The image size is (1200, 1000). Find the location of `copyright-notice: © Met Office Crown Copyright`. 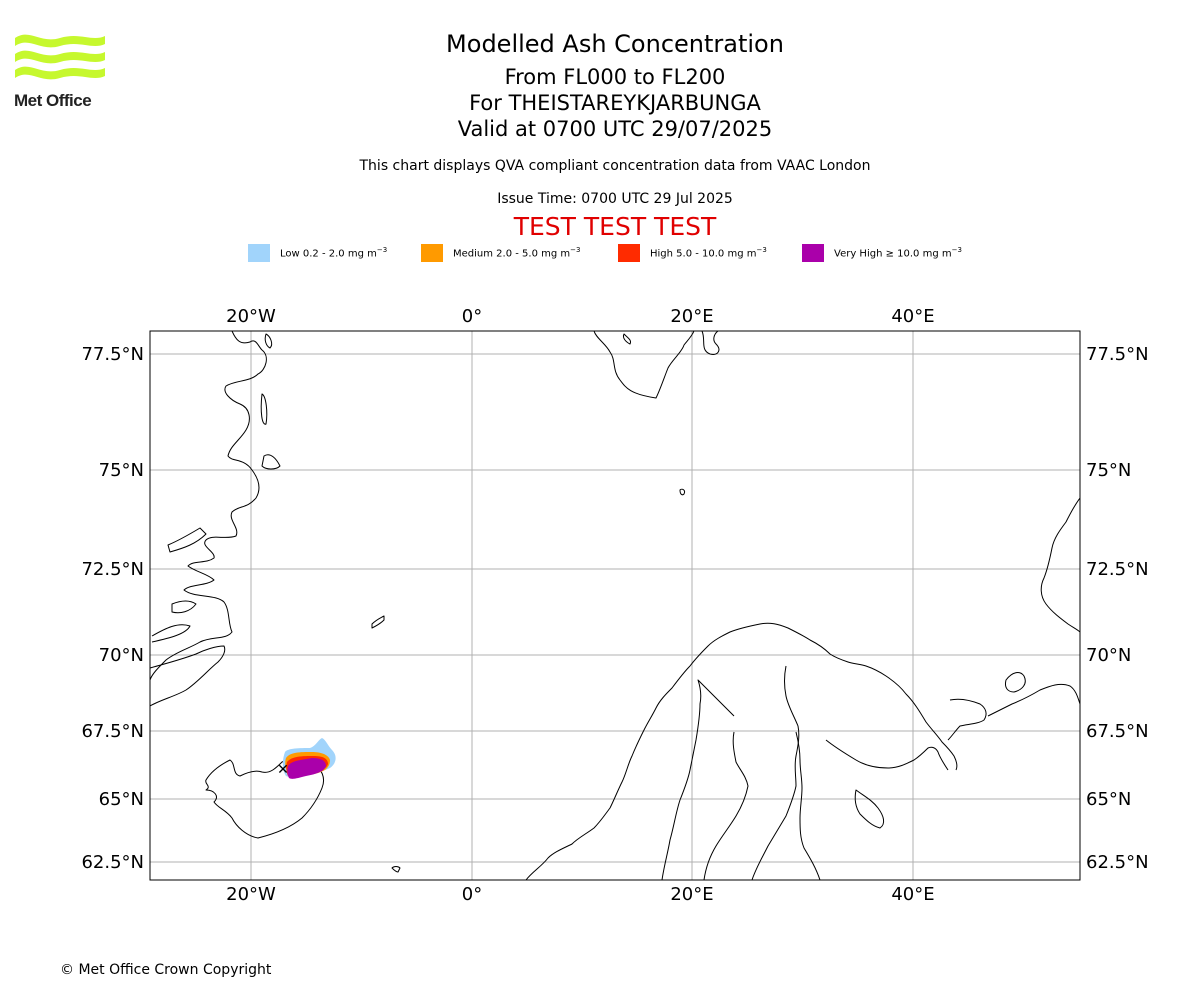

copyright-notice: © Met Office Crown Copyright is located at coordinates (166, 970).